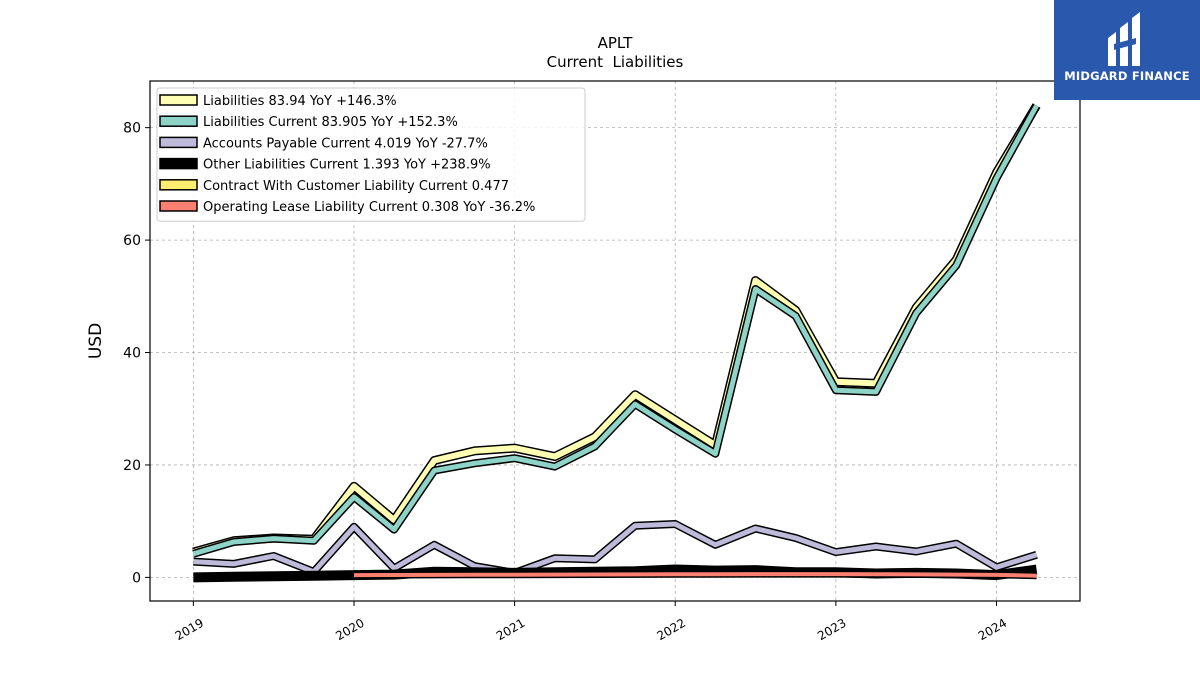  I want to click on y-axis-label: USD, so click(96, 341).